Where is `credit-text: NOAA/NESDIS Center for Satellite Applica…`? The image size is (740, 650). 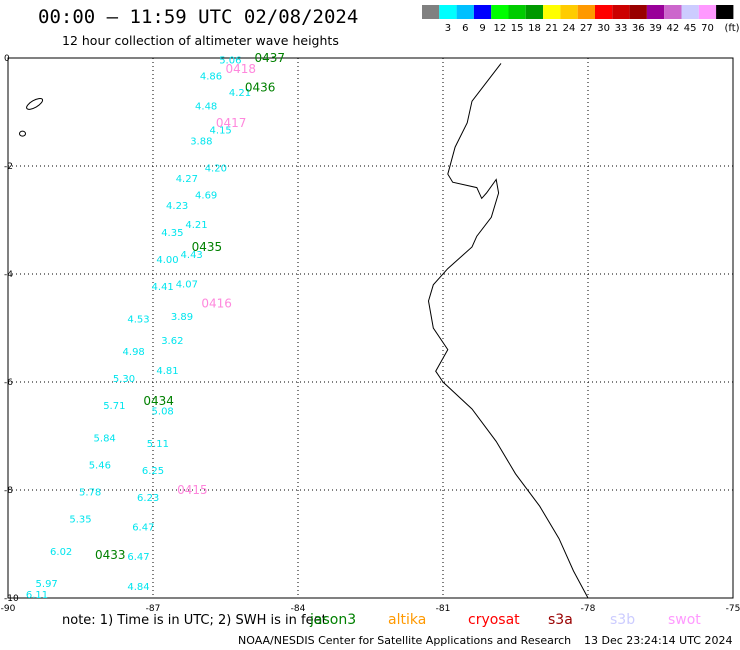 credit-text: NOAA/NESDIS Center for Satellite Applica… is located at coordinates (405, 640).